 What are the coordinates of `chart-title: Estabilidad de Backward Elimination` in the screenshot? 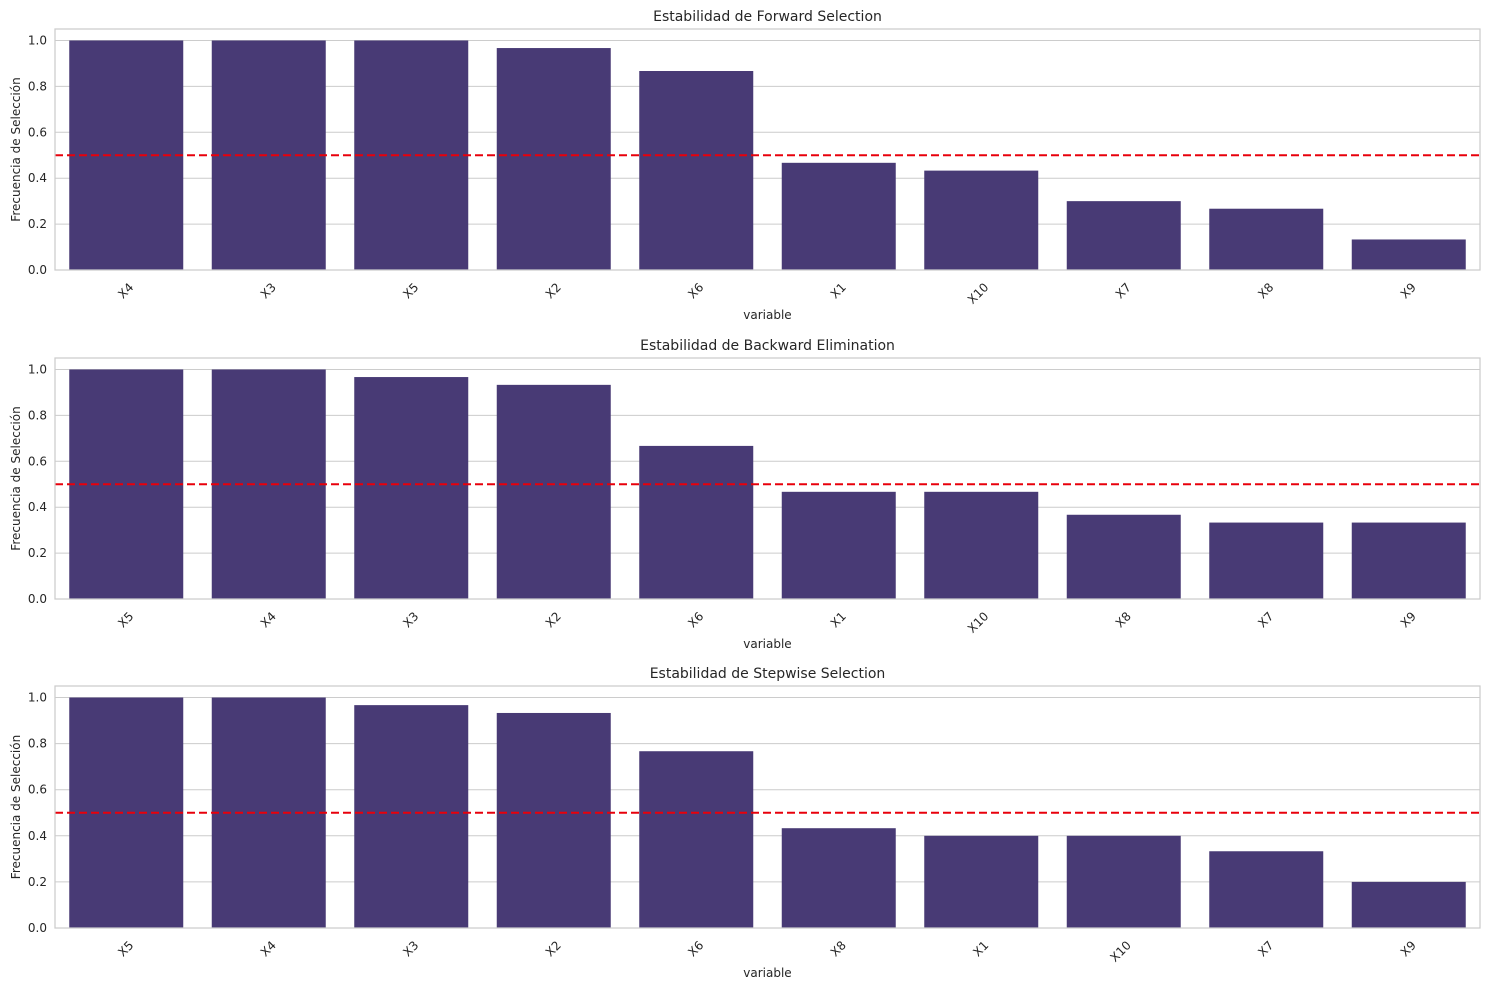 It's located at (767, 346).